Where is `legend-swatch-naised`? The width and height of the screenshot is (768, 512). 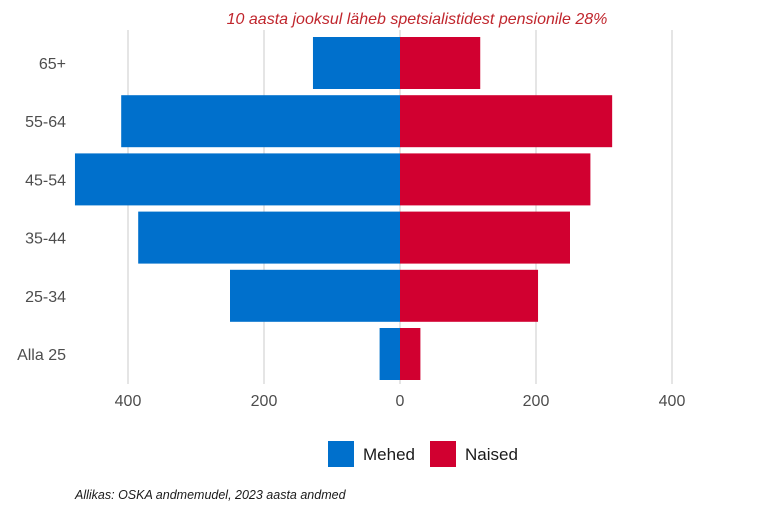
legend-swatch-naised is located at coordinates (443, 454).